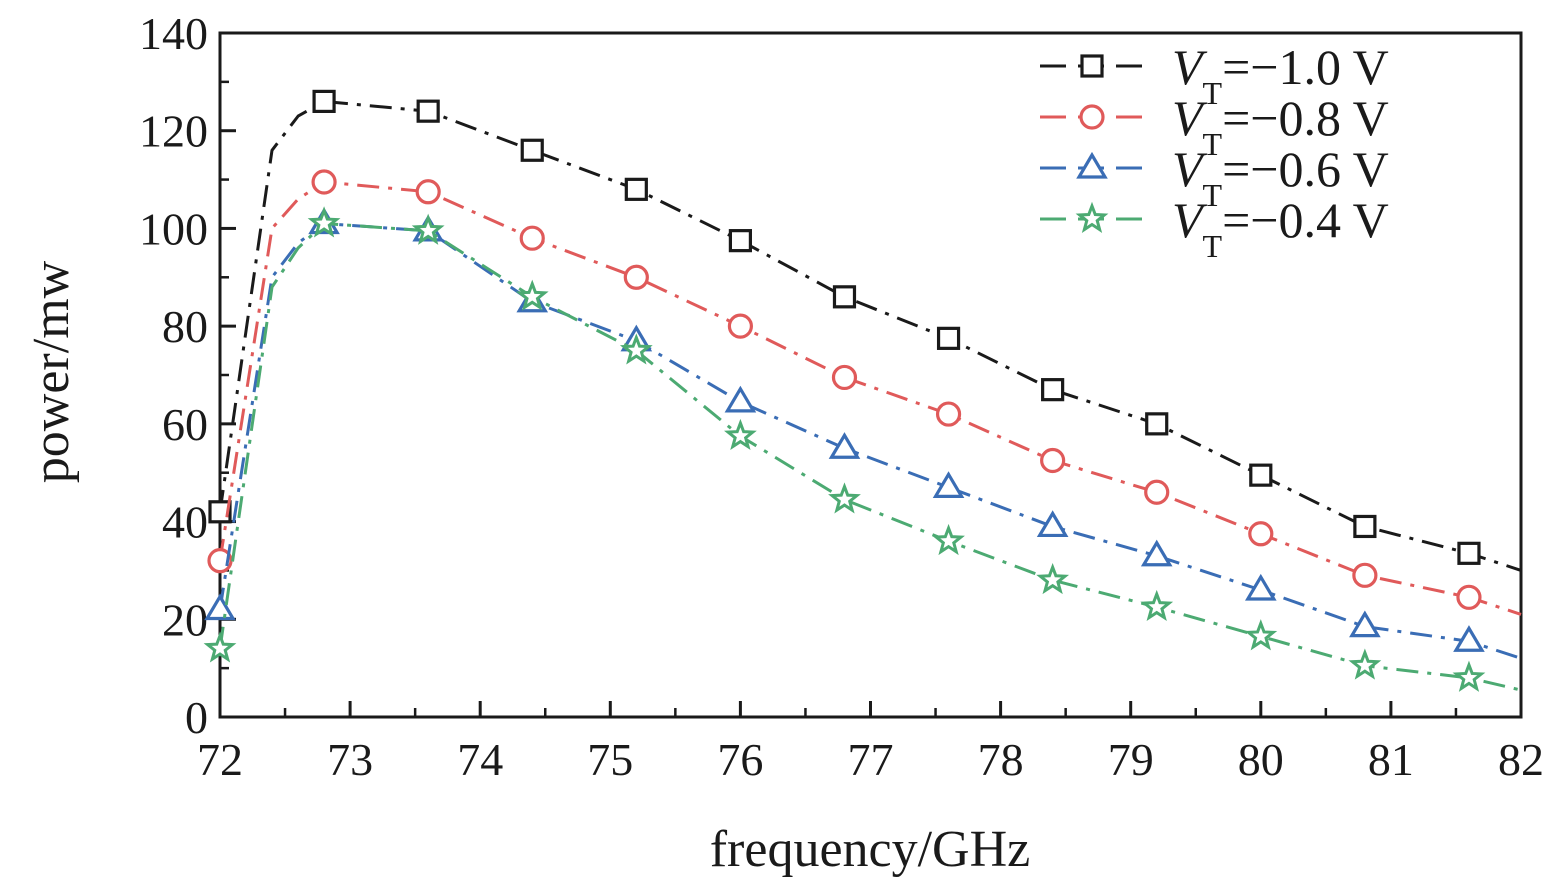 This screenshot has height=885, width=1559. I want to click on y-tick-label: 80, so click(185, 326).